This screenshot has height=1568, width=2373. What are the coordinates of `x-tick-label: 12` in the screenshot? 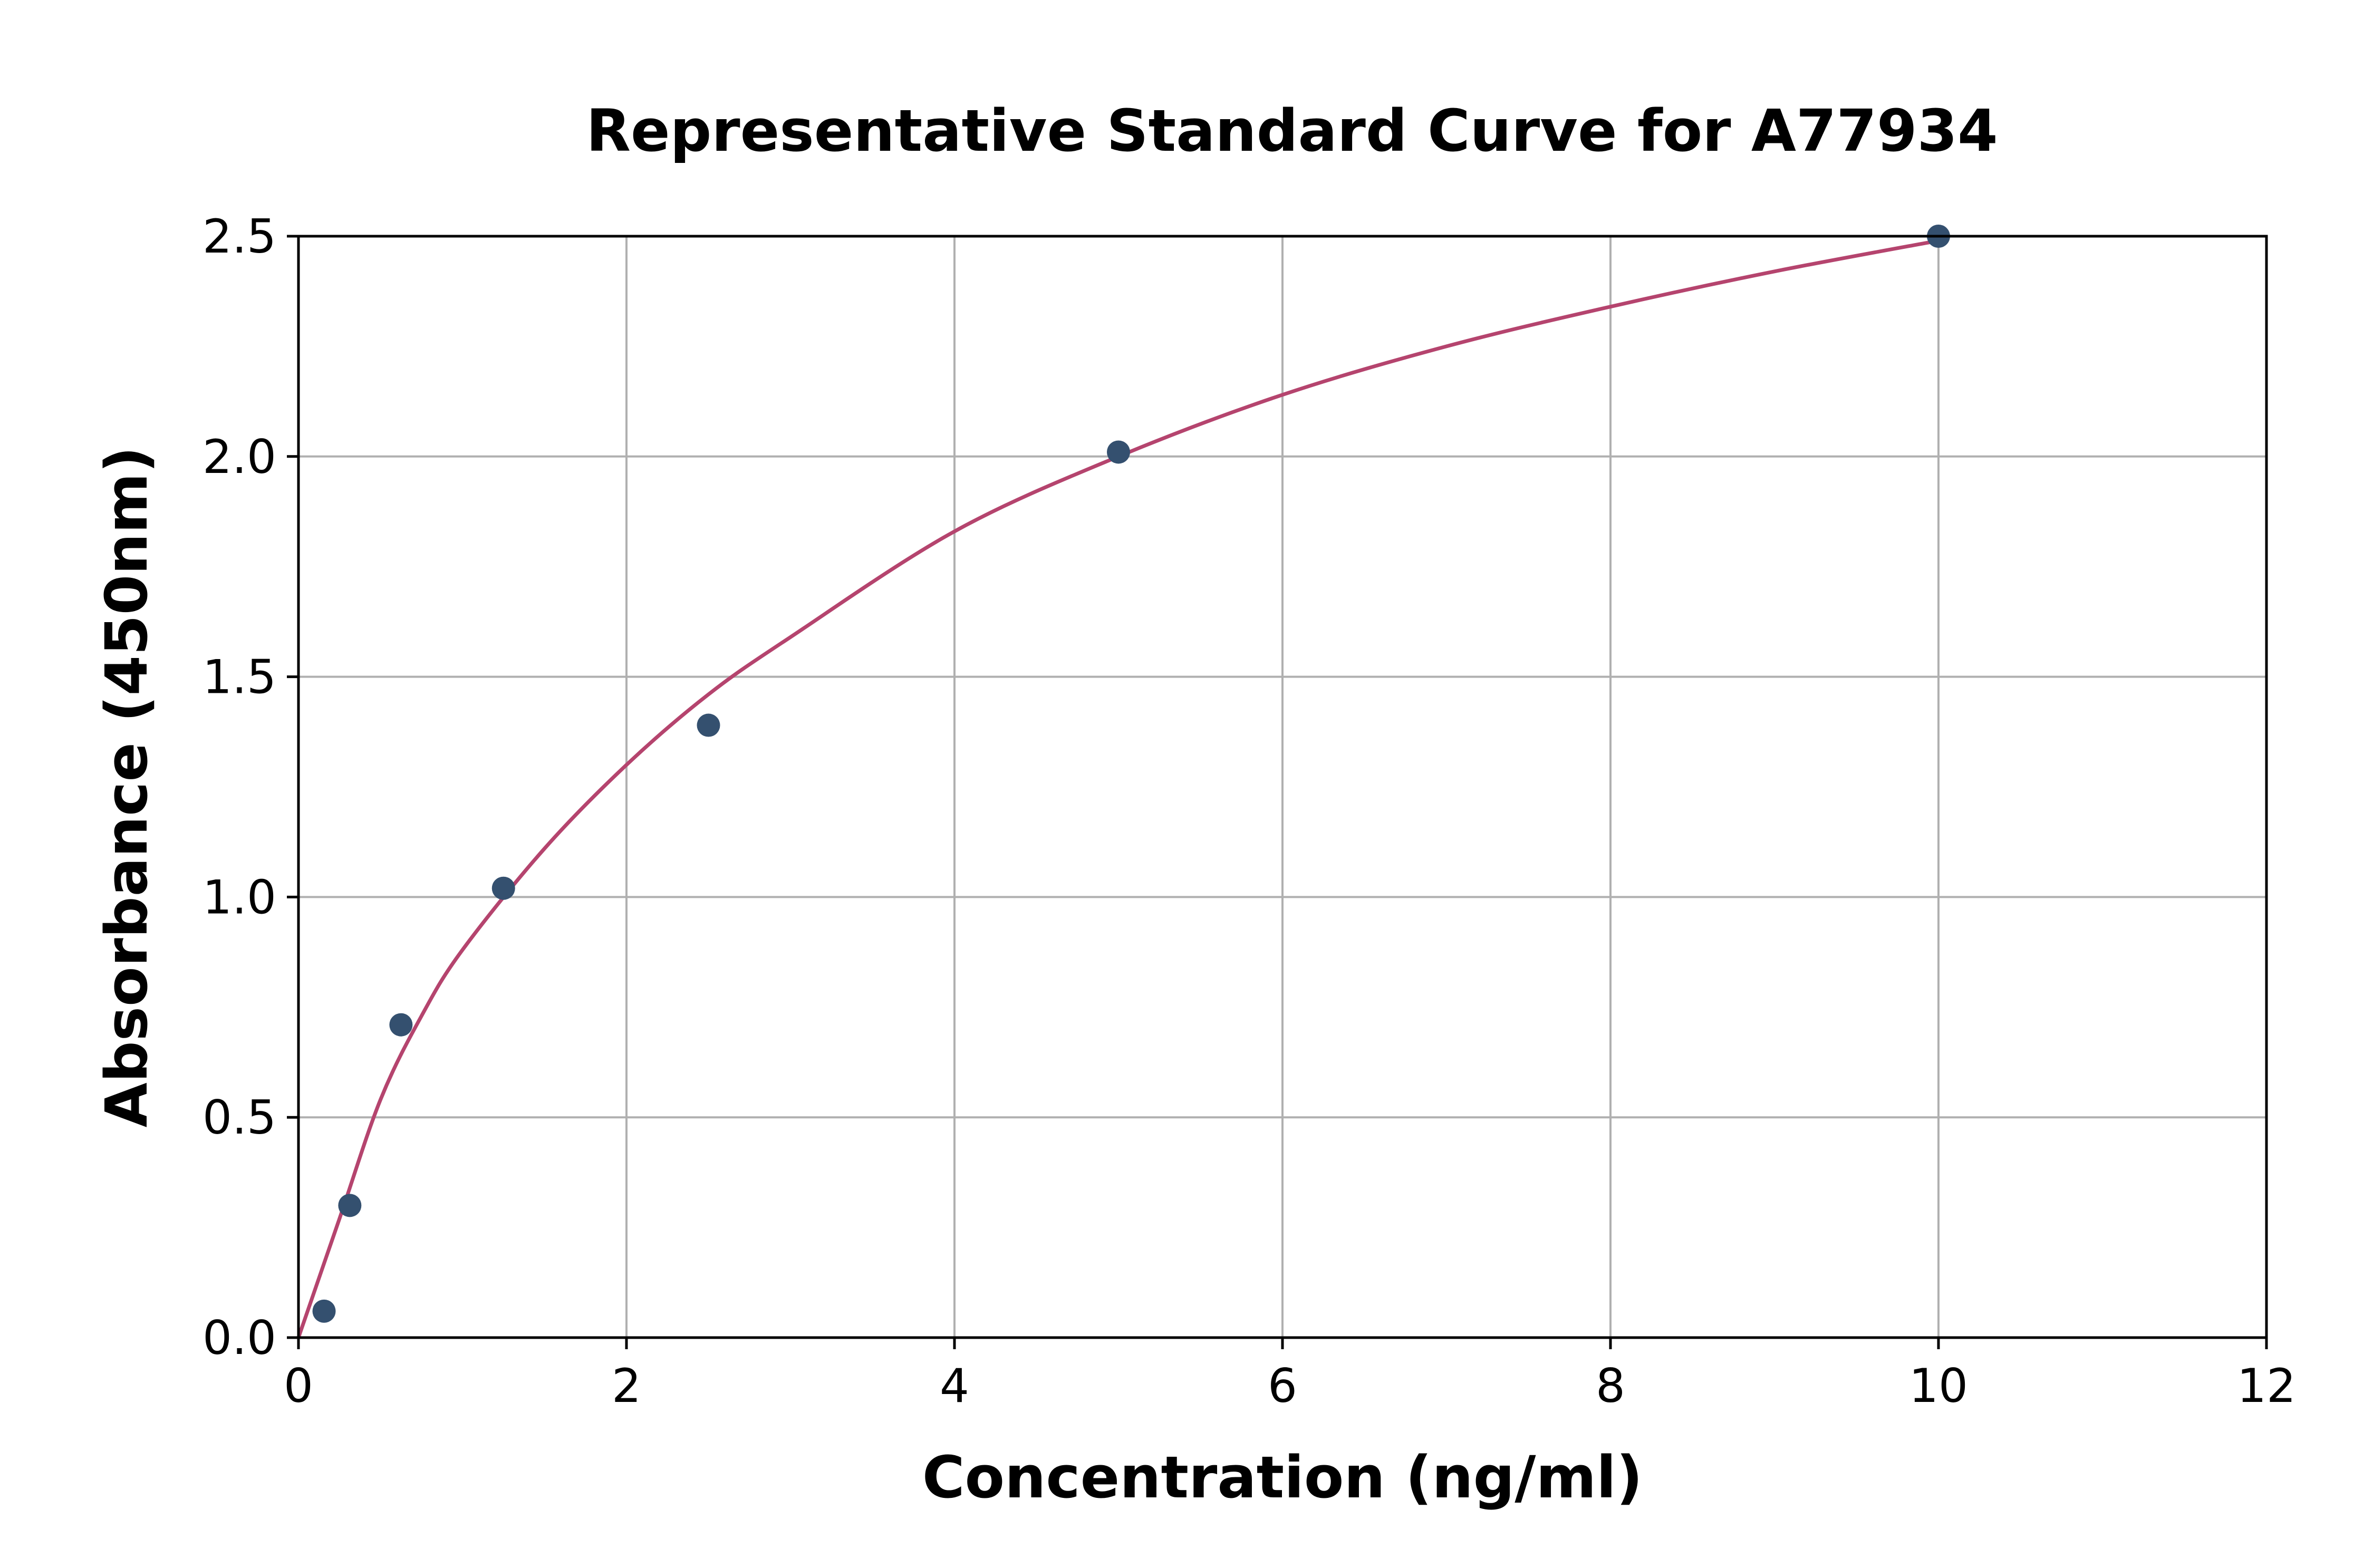 It's located at (2266, 1386).